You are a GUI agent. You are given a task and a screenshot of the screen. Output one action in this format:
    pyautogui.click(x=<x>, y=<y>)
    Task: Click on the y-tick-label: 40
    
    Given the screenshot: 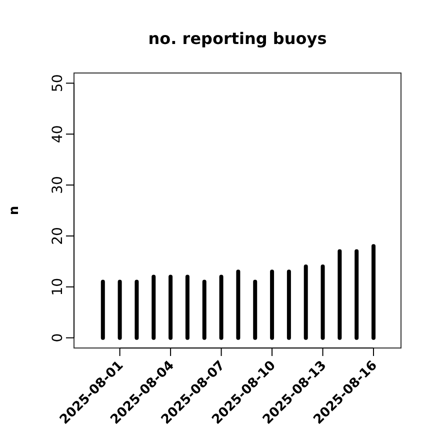 What is the action you would take?
    pyautogui.click(x=58, y=134)
    